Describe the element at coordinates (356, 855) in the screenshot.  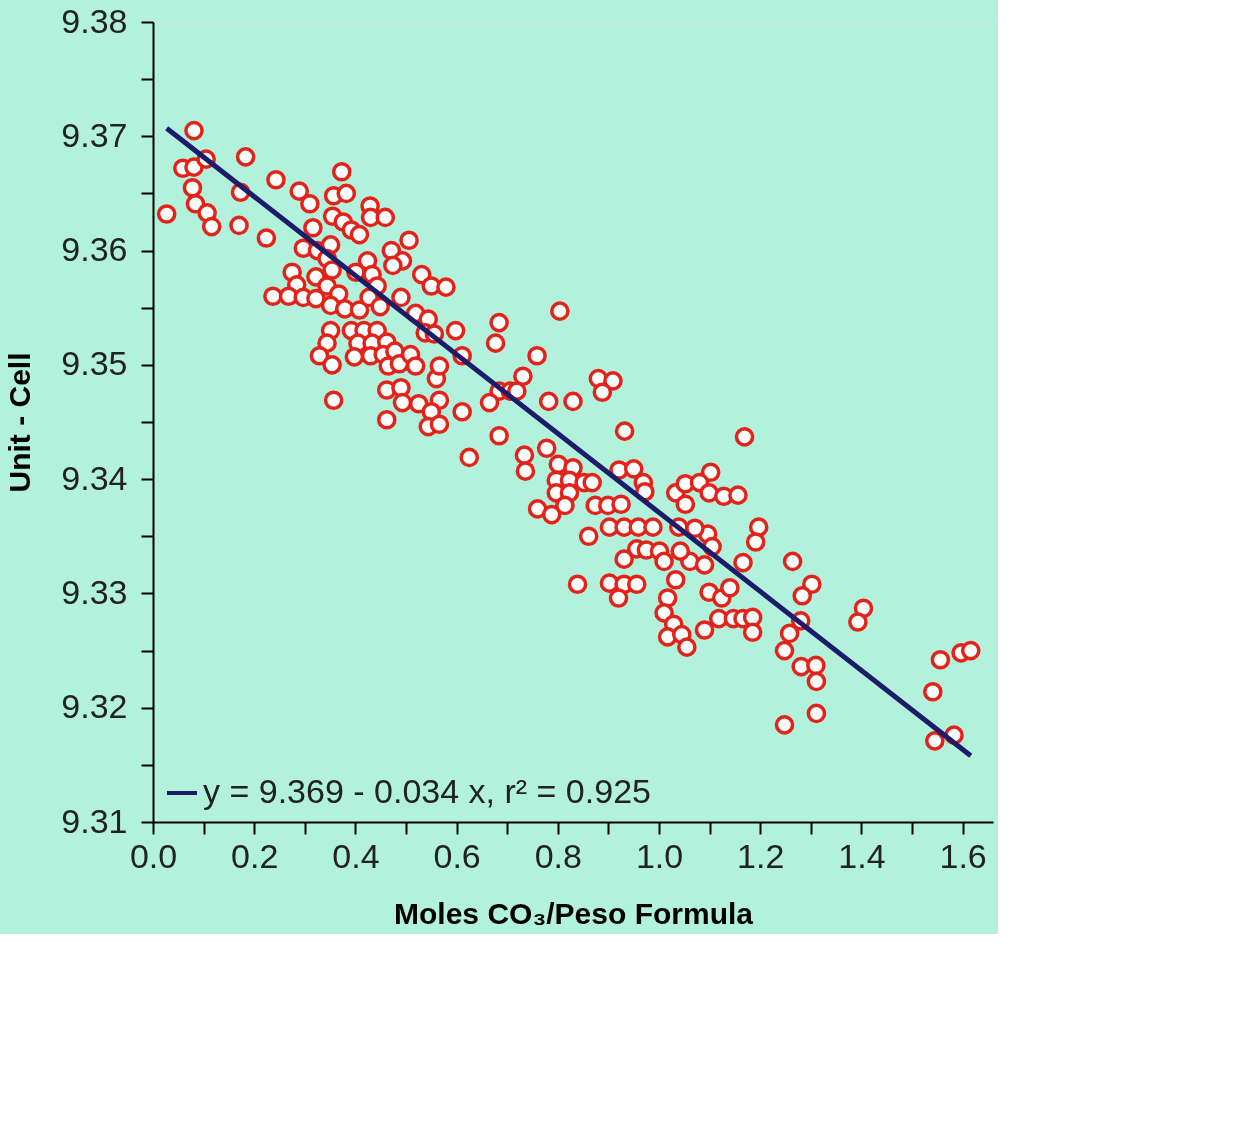
I see `x-tick-label: 0.4` at that location.